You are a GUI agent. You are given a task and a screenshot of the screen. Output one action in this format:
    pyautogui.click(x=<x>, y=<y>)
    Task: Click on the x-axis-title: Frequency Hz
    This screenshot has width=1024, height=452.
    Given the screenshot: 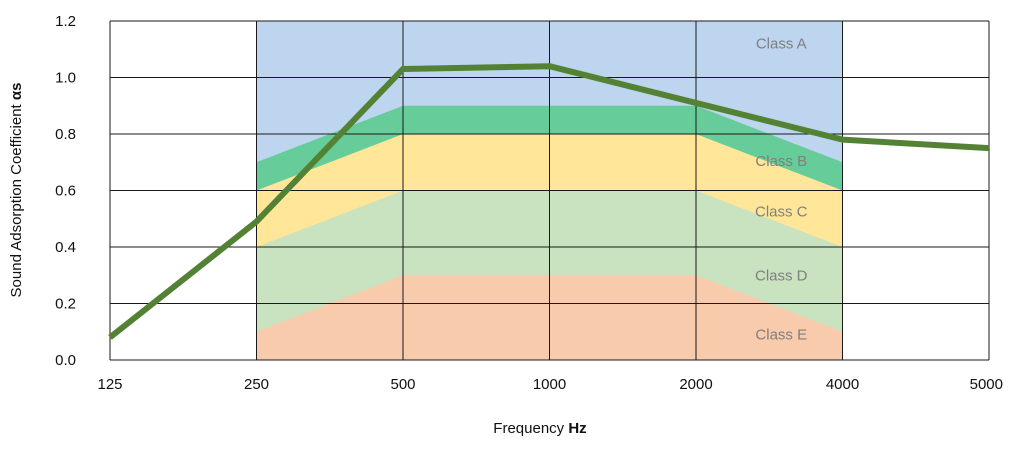 What is the action you would take?
    pyautogui.click(x=539, y=428)
    